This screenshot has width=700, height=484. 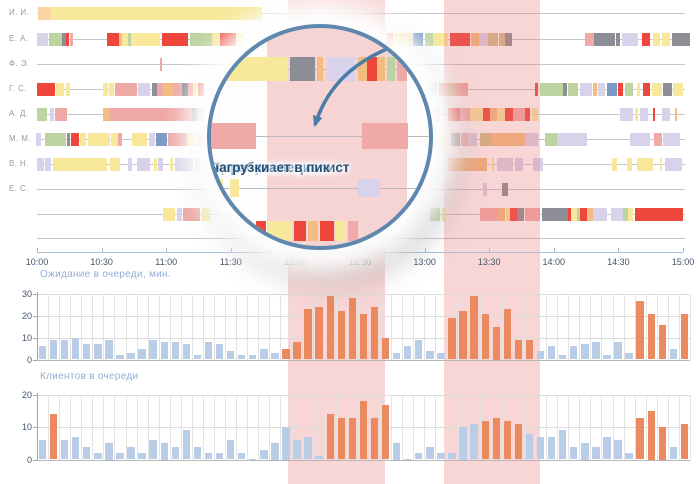 What do you see at coordinates (19, 188) in the screenshot?
I see `gantt-row-label: Е. С.` at bounding box center [19, 188].